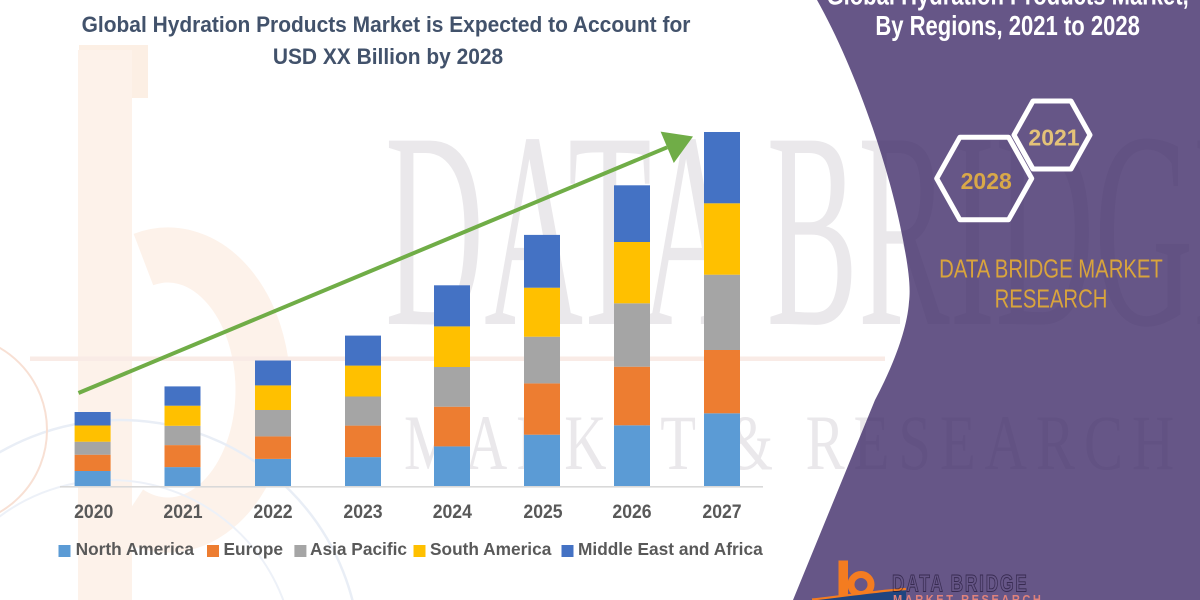  Describe the element at coordinates (388, 57) in the screenshot. I see `svg-text: USD XX Billion by 2028` at that location.